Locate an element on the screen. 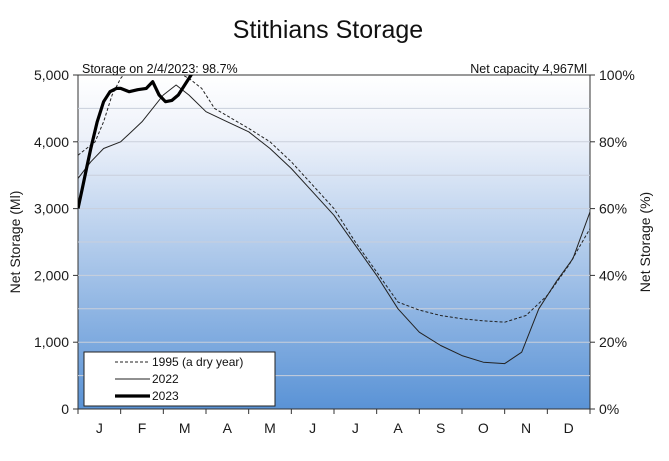 Image resolution: width=669 pixels, height=461 pixels. y-tick-label: 3,000 is located at coordinates (51, 209).